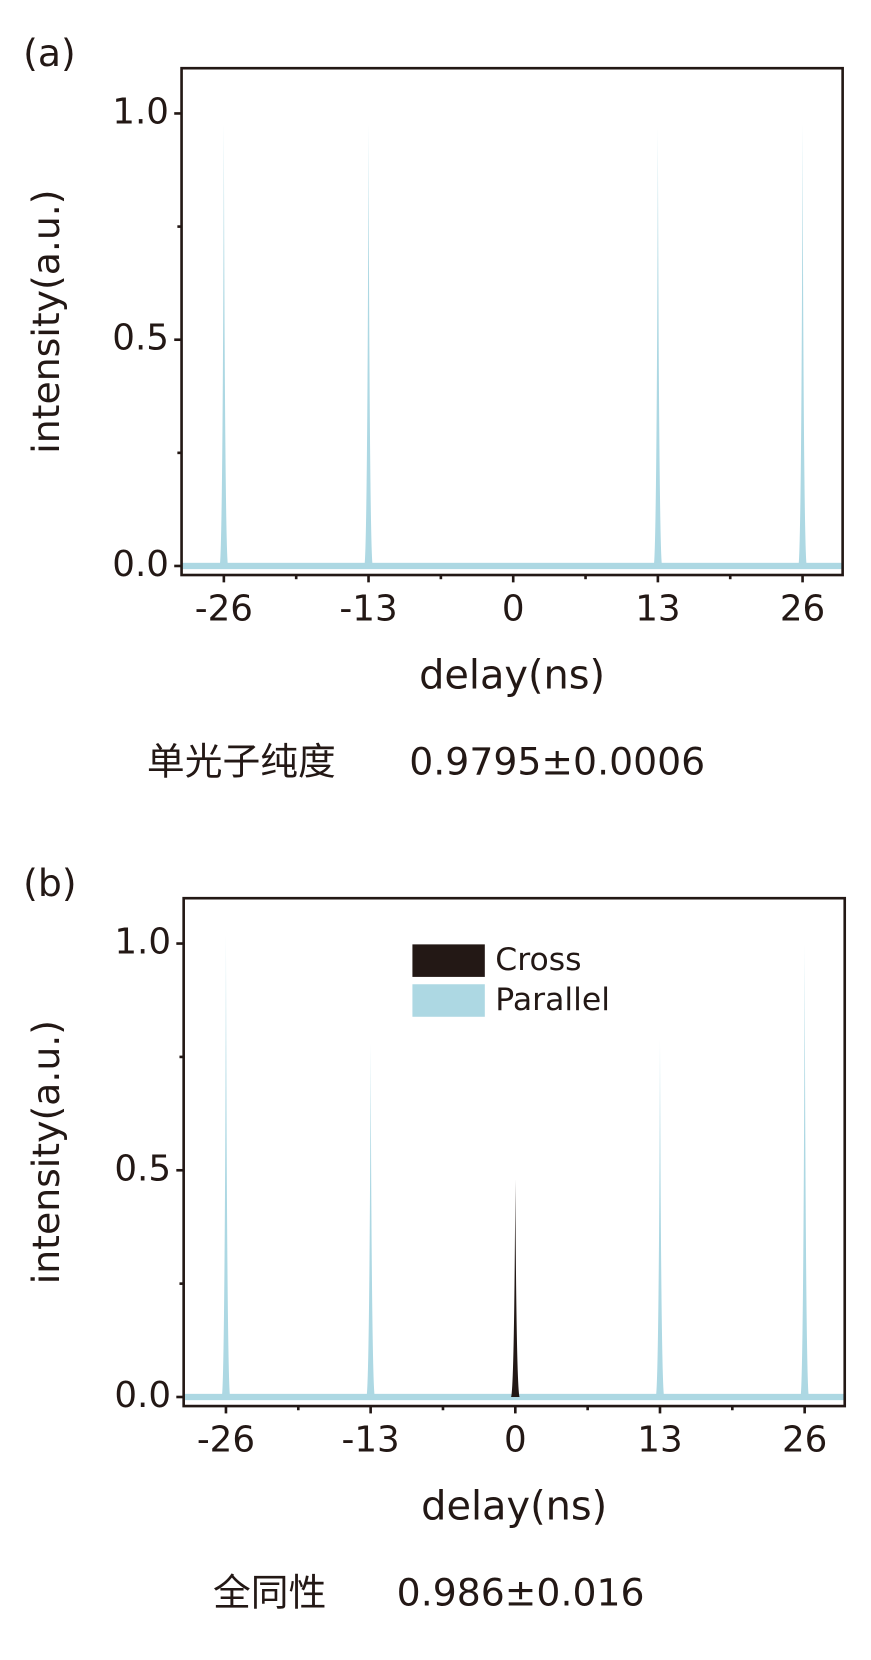  What do you see at coordinates (538, 960) in the screenshot?
I see `legend-label: Cross` at bounding box center [538, 960].